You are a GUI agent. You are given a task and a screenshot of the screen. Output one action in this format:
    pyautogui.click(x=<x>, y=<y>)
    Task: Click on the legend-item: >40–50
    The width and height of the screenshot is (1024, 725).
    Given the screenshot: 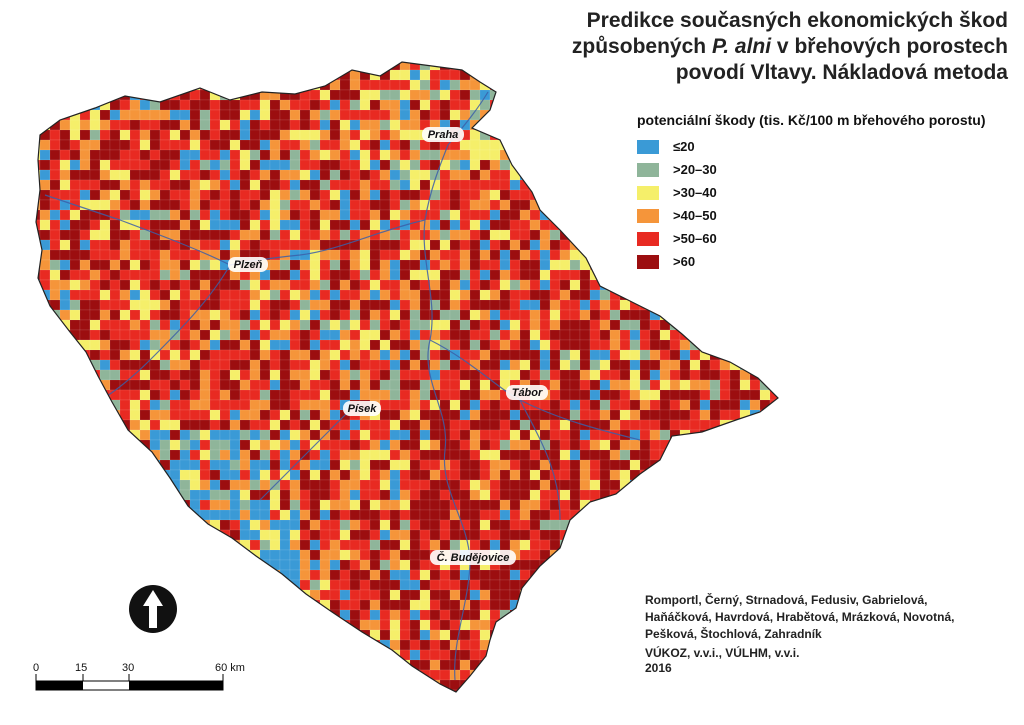 What is the action you would take?
    pyautogui.click(x=677, y=215)
    